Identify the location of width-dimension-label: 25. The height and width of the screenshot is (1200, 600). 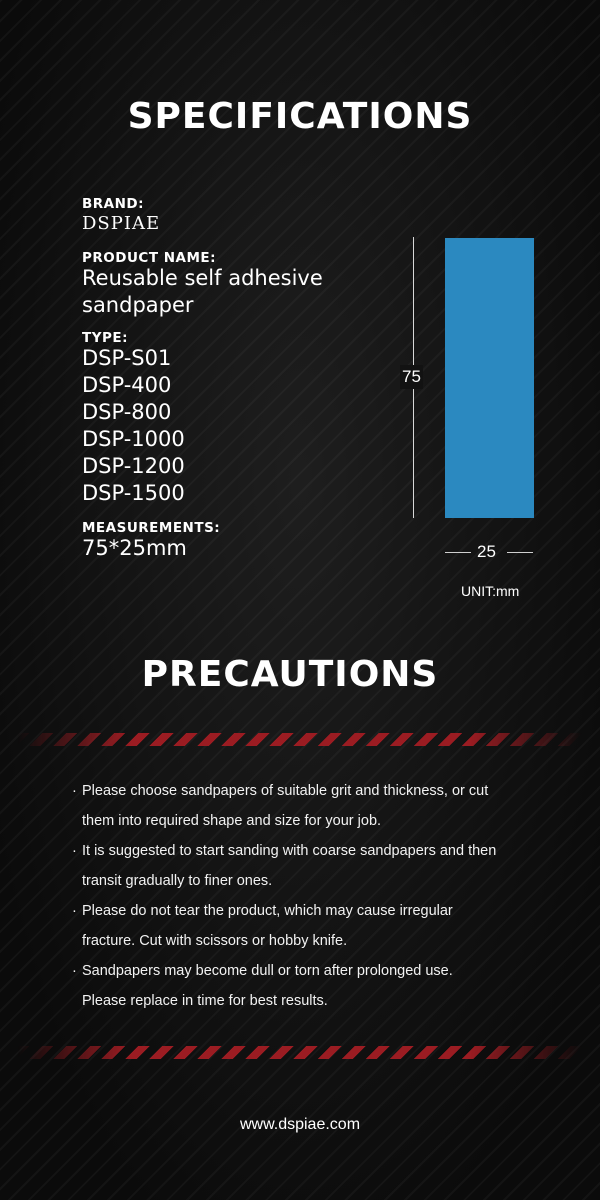
(486, 551).